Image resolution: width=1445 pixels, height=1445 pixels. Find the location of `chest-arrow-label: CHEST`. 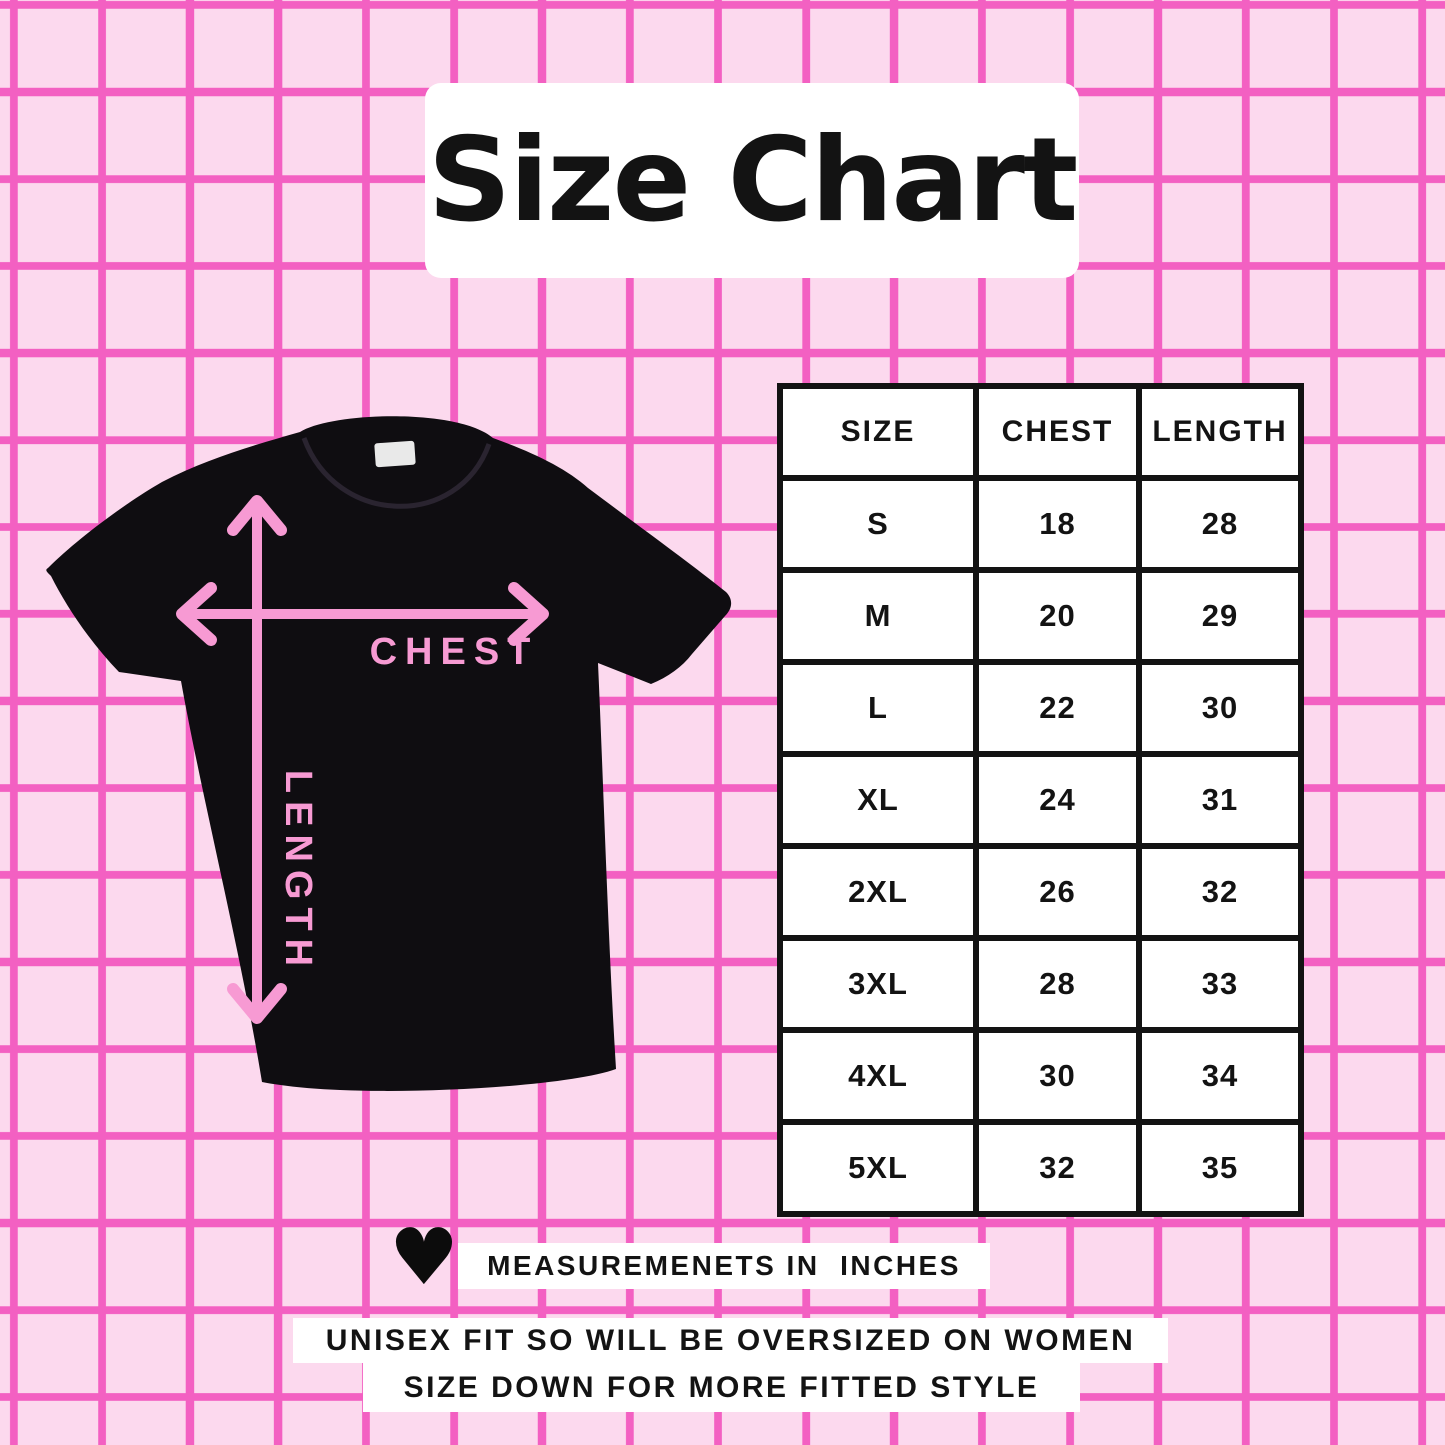

chest-arrow-label: CHEST is located at coordinates (454, 652).